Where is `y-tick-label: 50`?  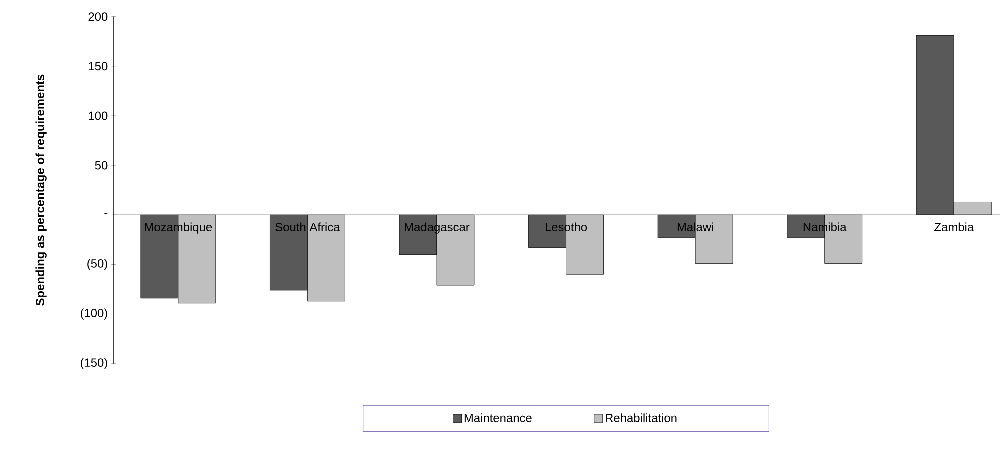 y-tick-label: 50 is located at coordinates (101, 165).